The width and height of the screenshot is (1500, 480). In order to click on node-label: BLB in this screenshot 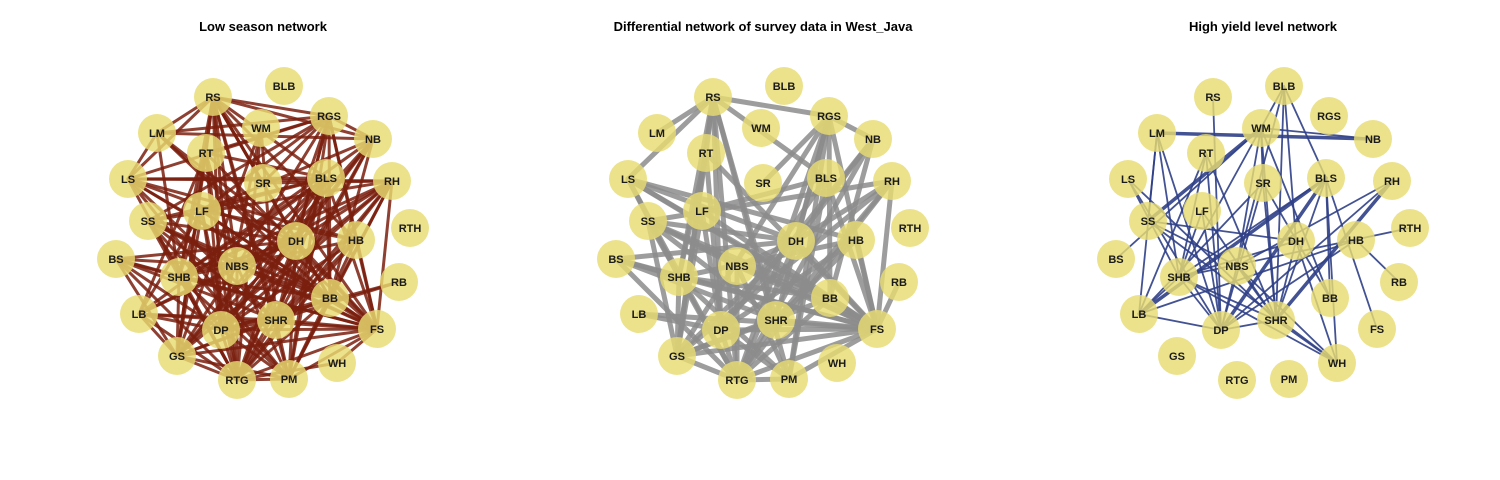, I will do `click(284, 87)`.